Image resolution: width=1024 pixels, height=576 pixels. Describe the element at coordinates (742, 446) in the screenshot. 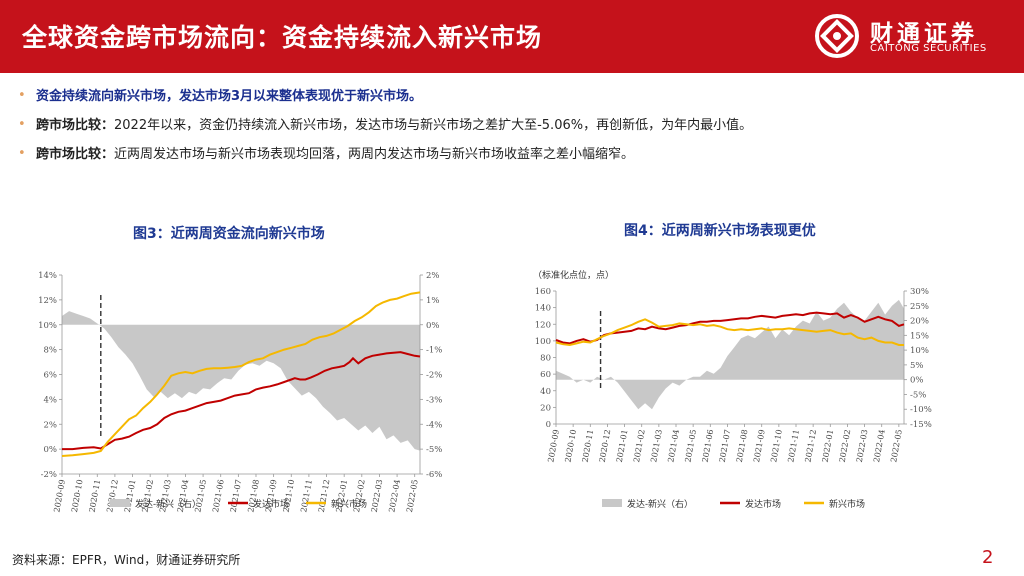

I see `x-tick-label: 2021-08` at that location.